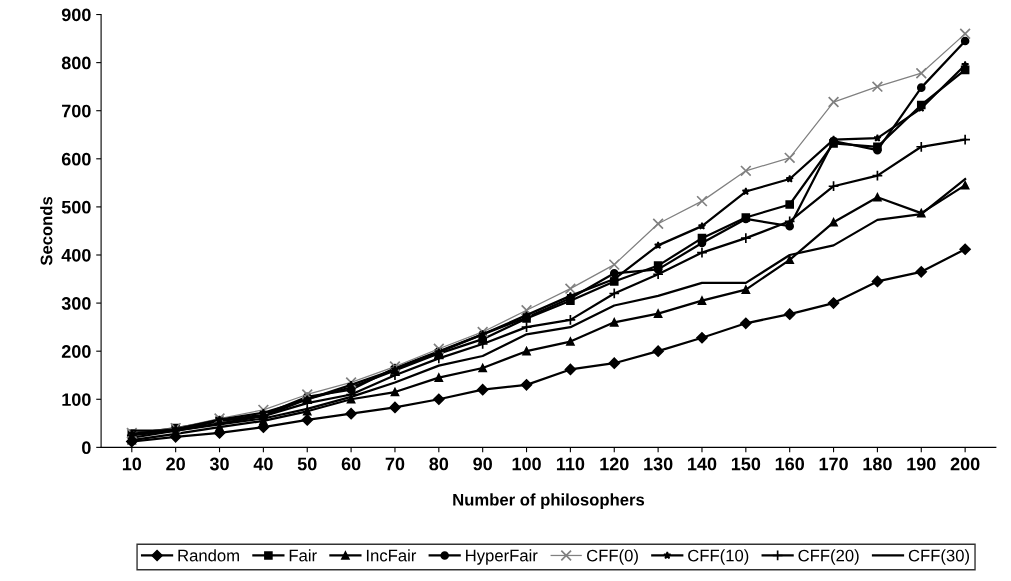  Describe the element at coordinates (965, 464) in the screenshot. I see `x-tick-label: 200` at that location.